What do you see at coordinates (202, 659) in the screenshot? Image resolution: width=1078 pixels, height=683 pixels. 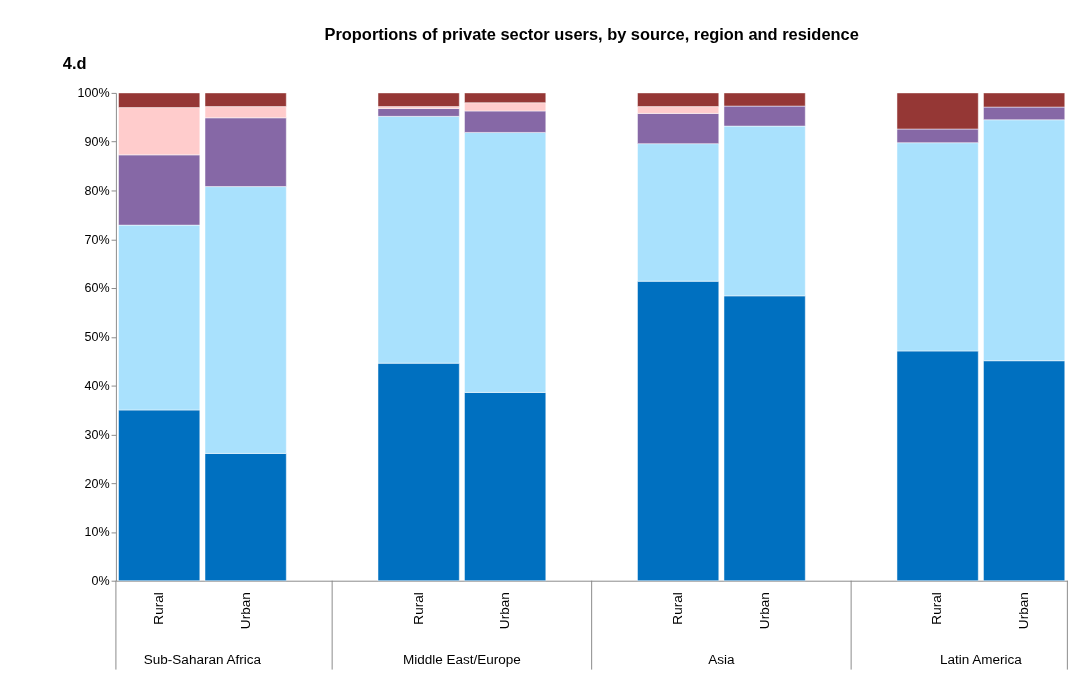 I see `text: Sub-Saharan Africa` at bounding box center [202, 659].